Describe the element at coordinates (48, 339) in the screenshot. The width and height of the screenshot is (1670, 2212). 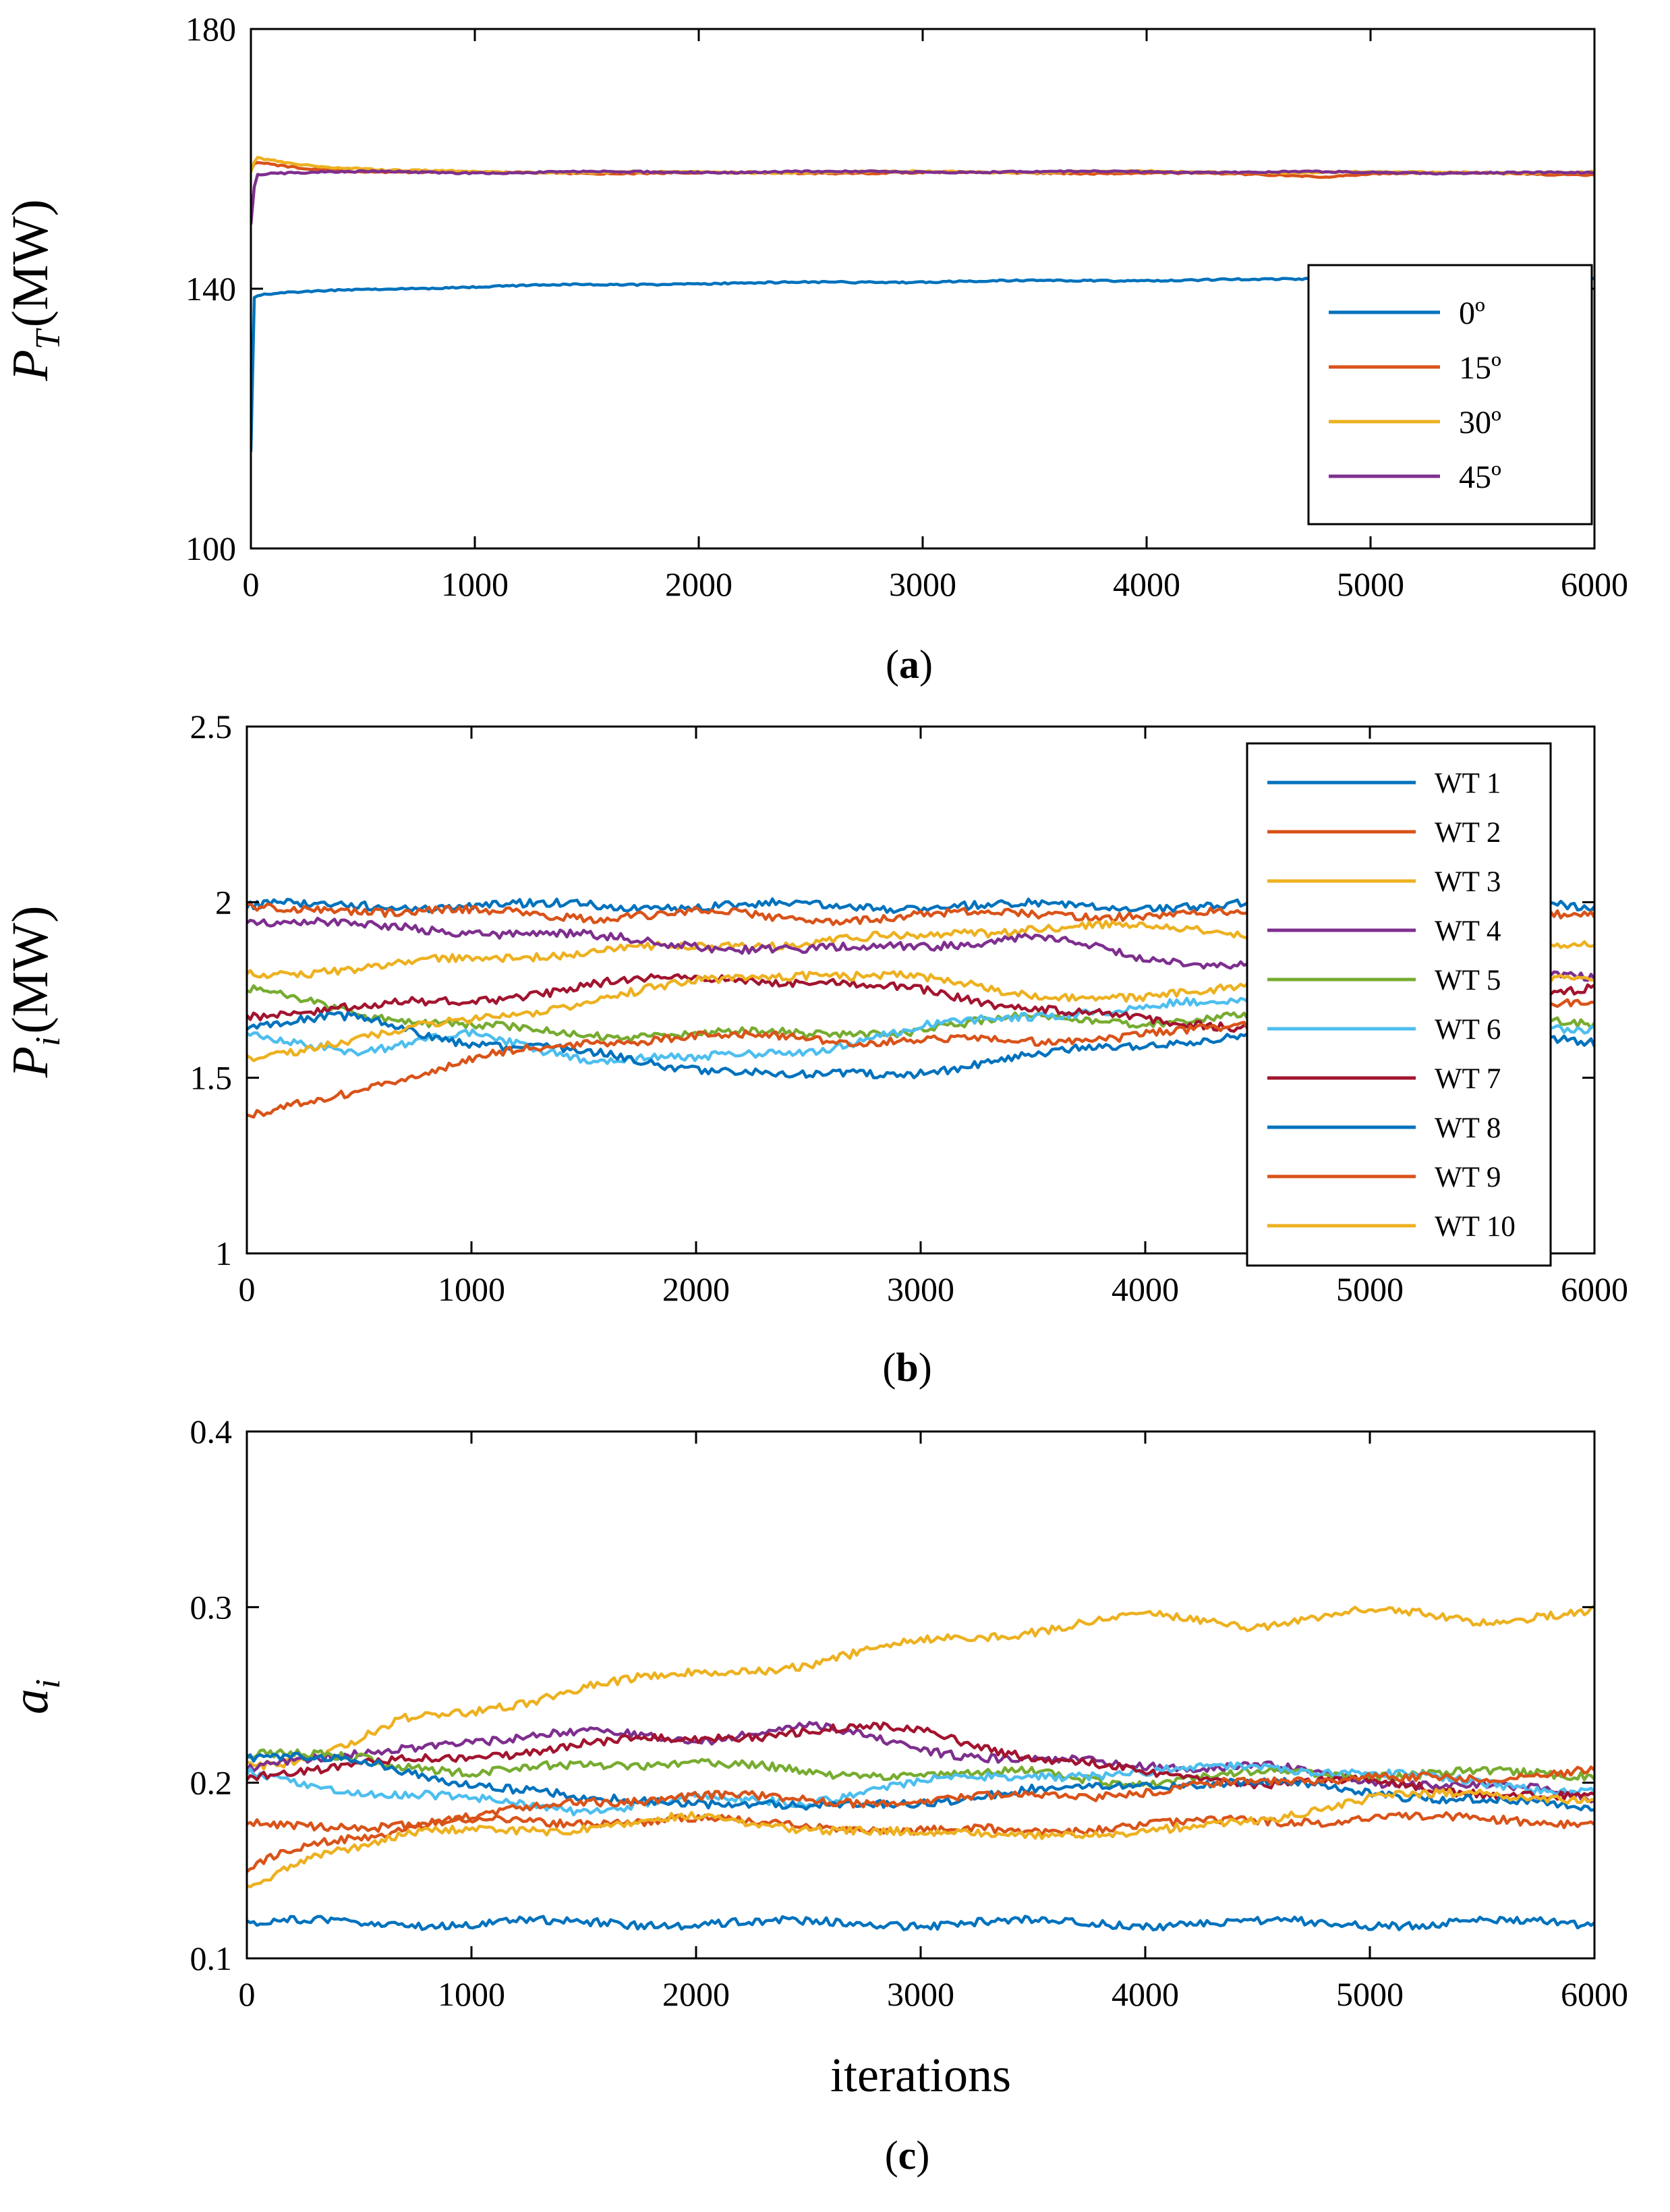
I see `y-axis-label-sub: T` at that location.